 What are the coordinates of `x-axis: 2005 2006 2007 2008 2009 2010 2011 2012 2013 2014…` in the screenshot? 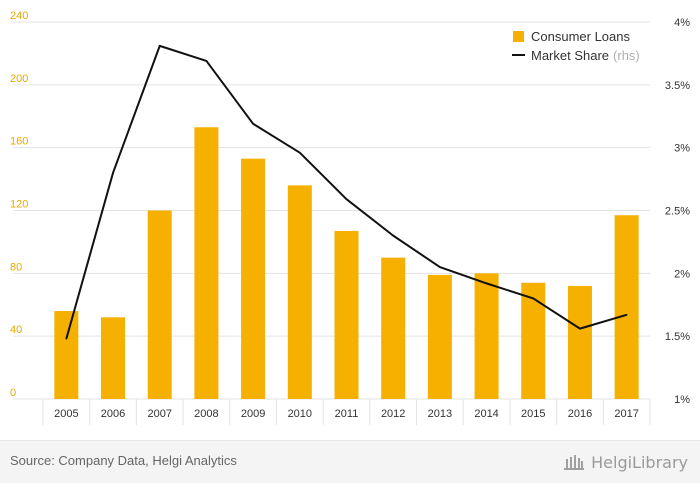 It's located at (346, 414).